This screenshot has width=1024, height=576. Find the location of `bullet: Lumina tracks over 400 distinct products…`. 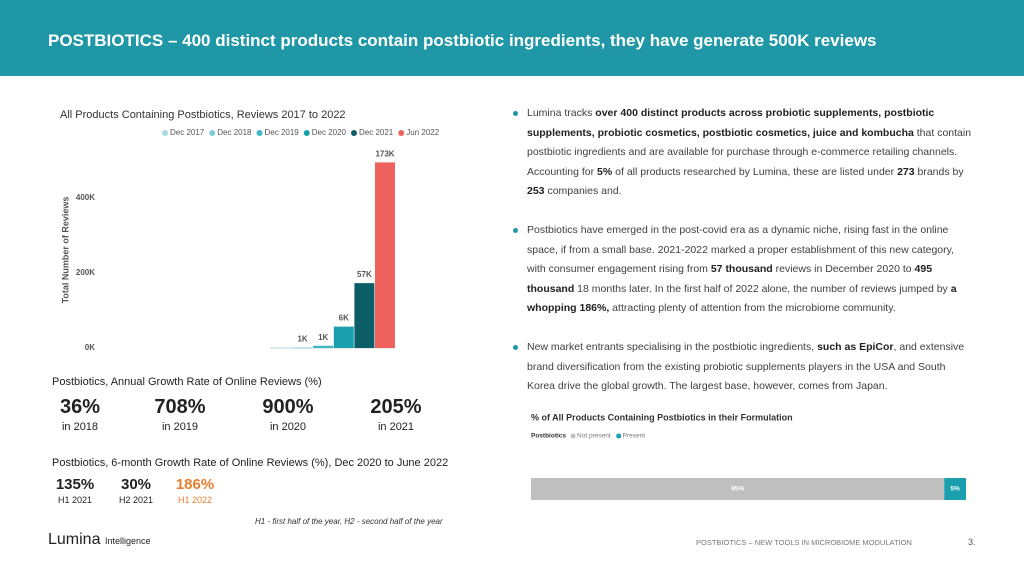

bullet: Lumina tracks over 400 distinct products… is located at coordinates (744, 153).